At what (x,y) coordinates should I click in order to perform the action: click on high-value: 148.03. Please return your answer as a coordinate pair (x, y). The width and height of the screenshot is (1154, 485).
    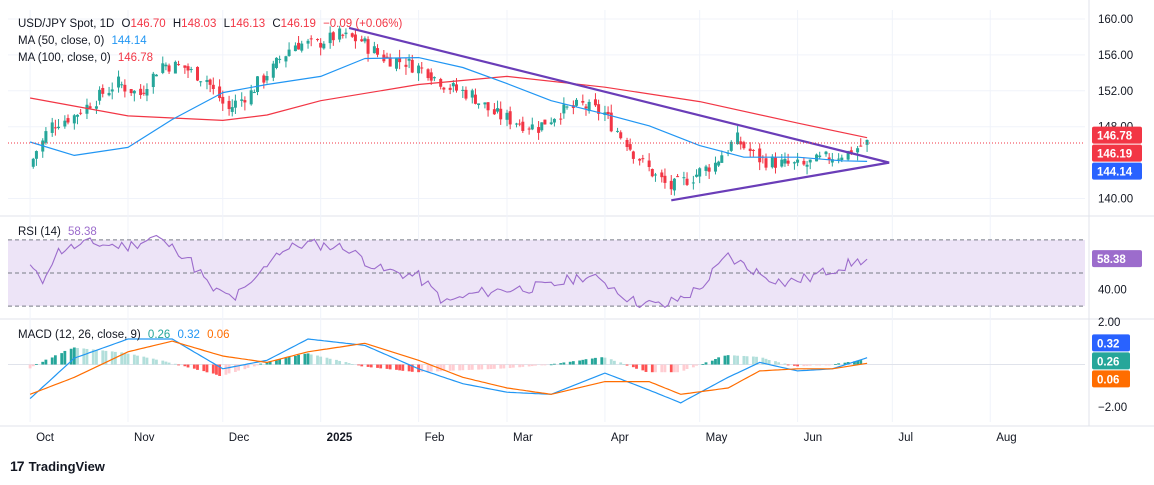
    Looking at the image, I should click on (199, 24).